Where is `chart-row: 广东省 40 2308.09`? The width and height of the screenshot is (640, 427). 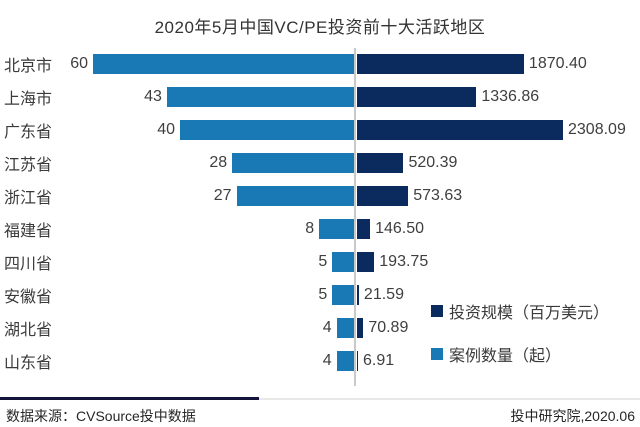 chart-row: 广东省 40 2308.09 is located at coordinates (320, 129).